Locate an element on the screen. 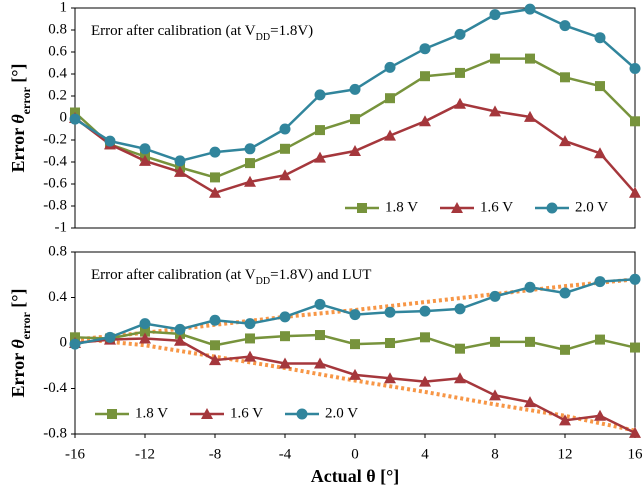 The image size is (642, 495). x-tick-label: -8 is located at coordinates (215, 454).